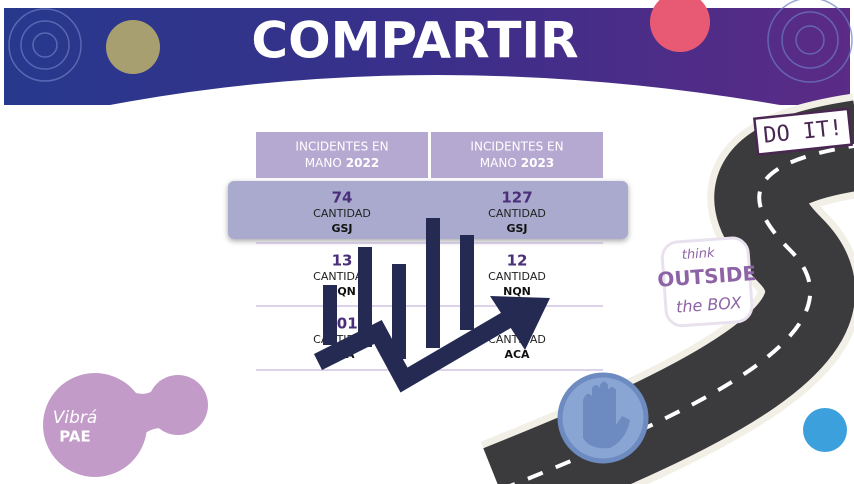 The image size is (854, 484). What do you see at coordinates (431, 305) in the screenshot?
I see `growth-icon` at bounding box center [431, 305].